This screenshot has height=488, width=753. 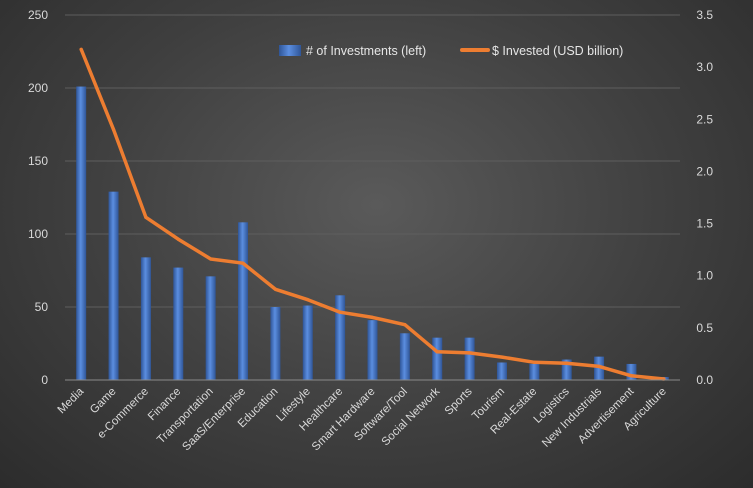 I want to click on left-tick-label: 100, so click(x=38, y=234).